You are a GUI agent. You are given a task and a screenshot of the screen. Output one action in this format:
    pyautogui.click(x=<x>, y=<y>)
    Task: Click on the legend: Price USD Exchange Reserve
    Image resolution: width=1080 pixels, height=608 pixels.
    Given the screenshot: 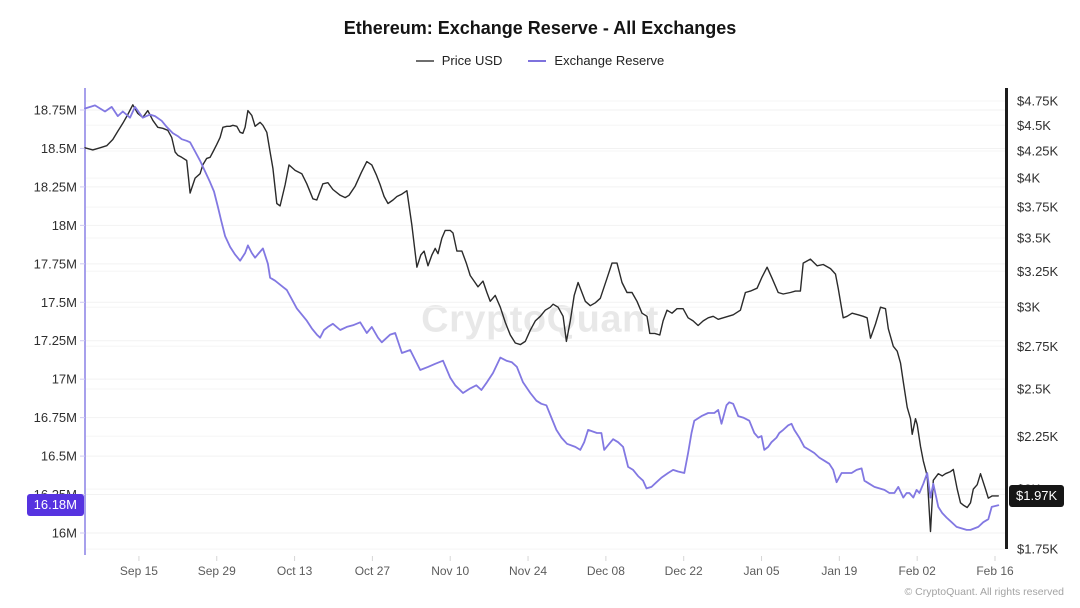 What is the action you would take?
    pyautogui.click(x=540, y=60)
    